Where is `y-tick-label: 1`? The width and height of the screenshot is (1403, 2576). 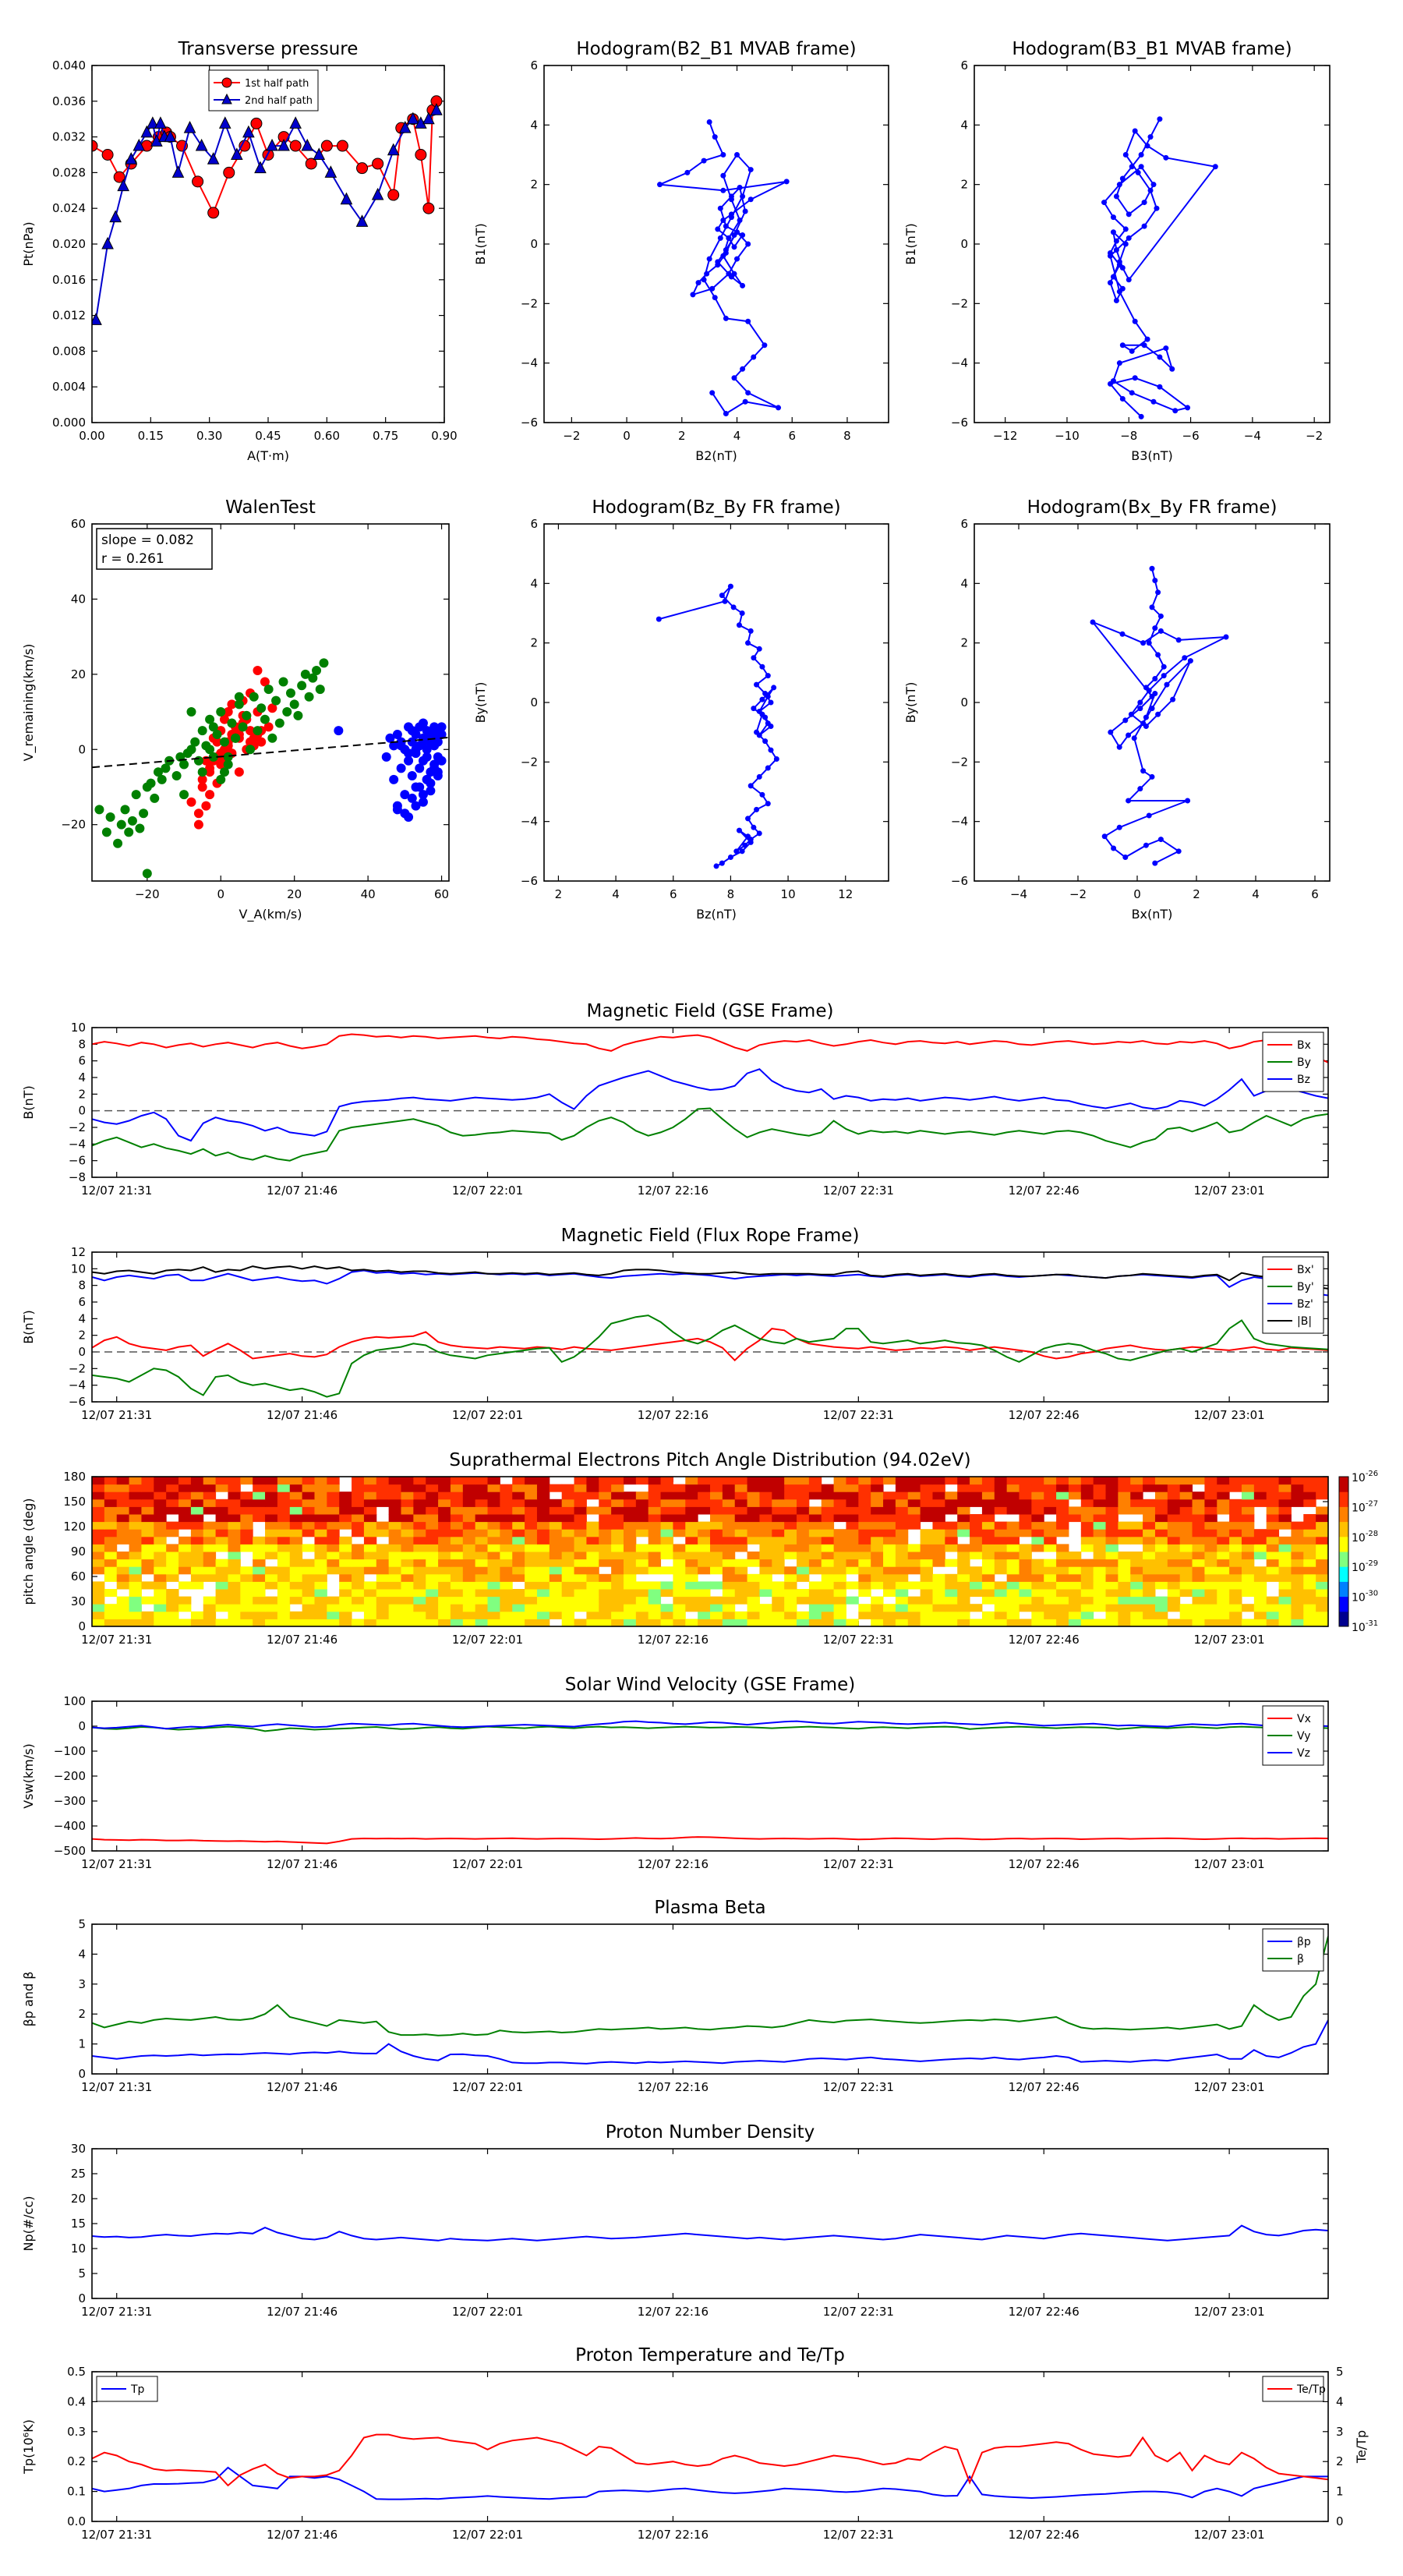
y-tick-label: 1 is located at coordinates (82, 2044).